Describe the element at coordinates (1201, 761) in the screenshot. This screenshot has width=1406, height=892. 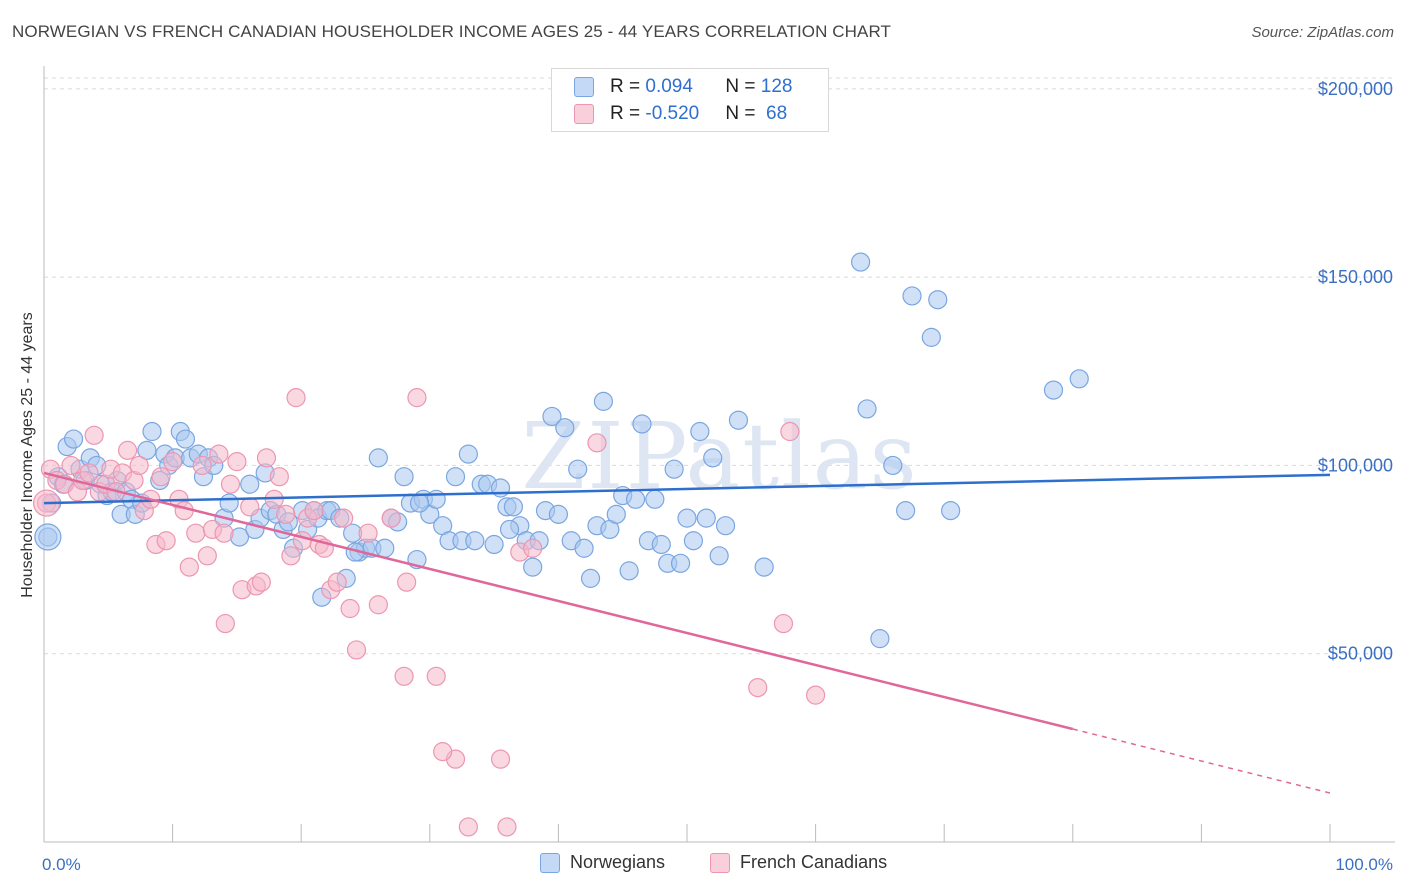
I see `french-canadians-trend-extension` at that location.